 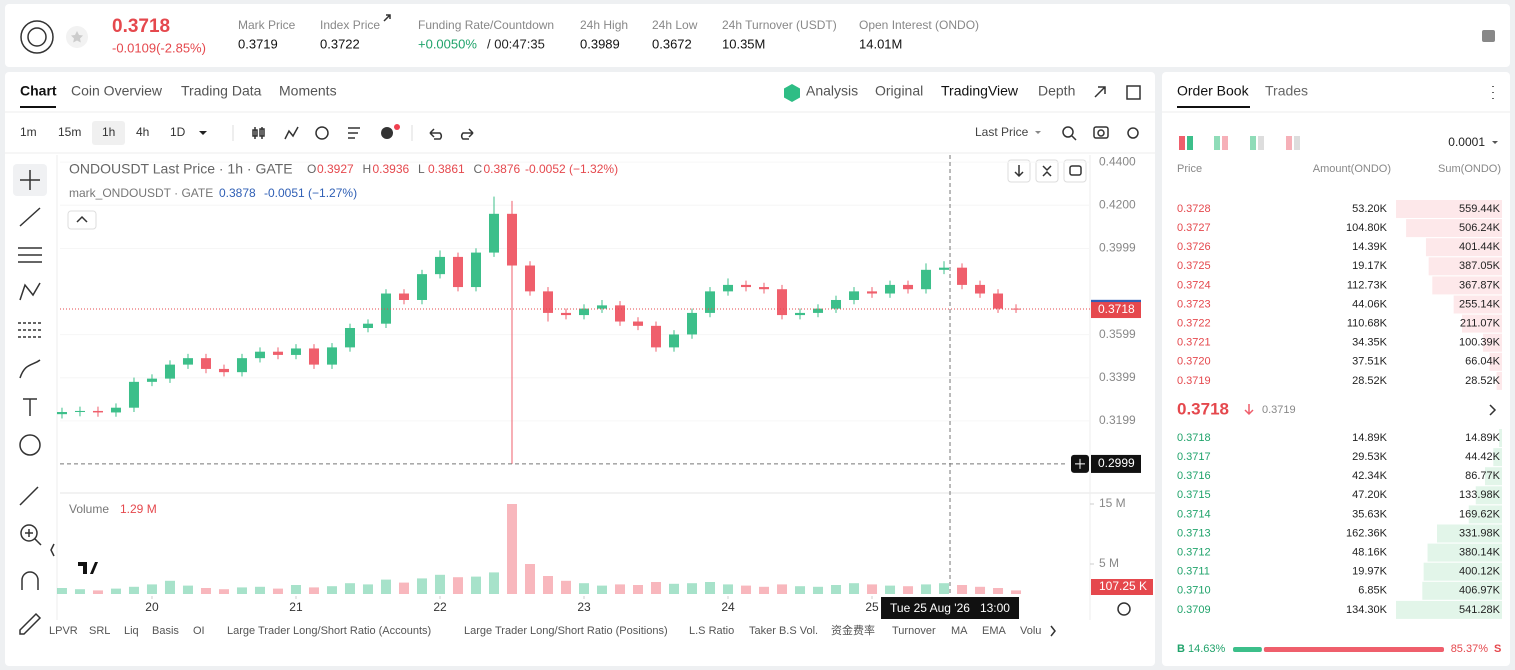 I want to click on interval: 1m, so click(x=28, y=132).